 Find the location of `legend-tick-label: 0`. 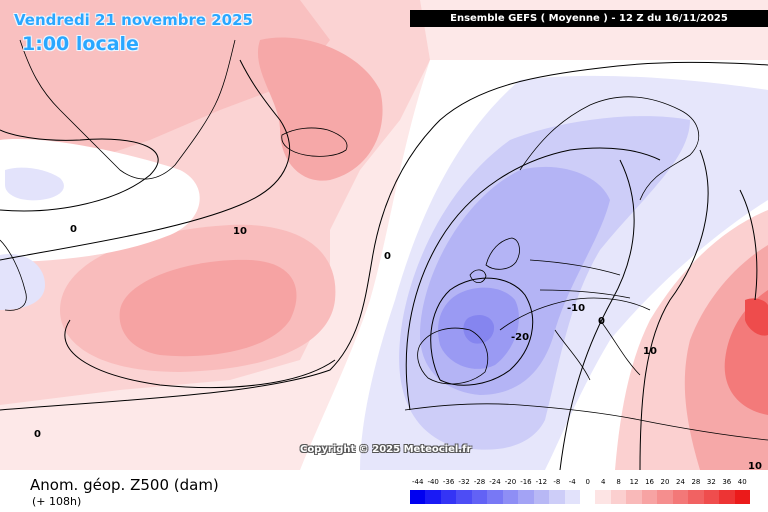

legend-tick-label: 0 is located at coordinates (587, 482).